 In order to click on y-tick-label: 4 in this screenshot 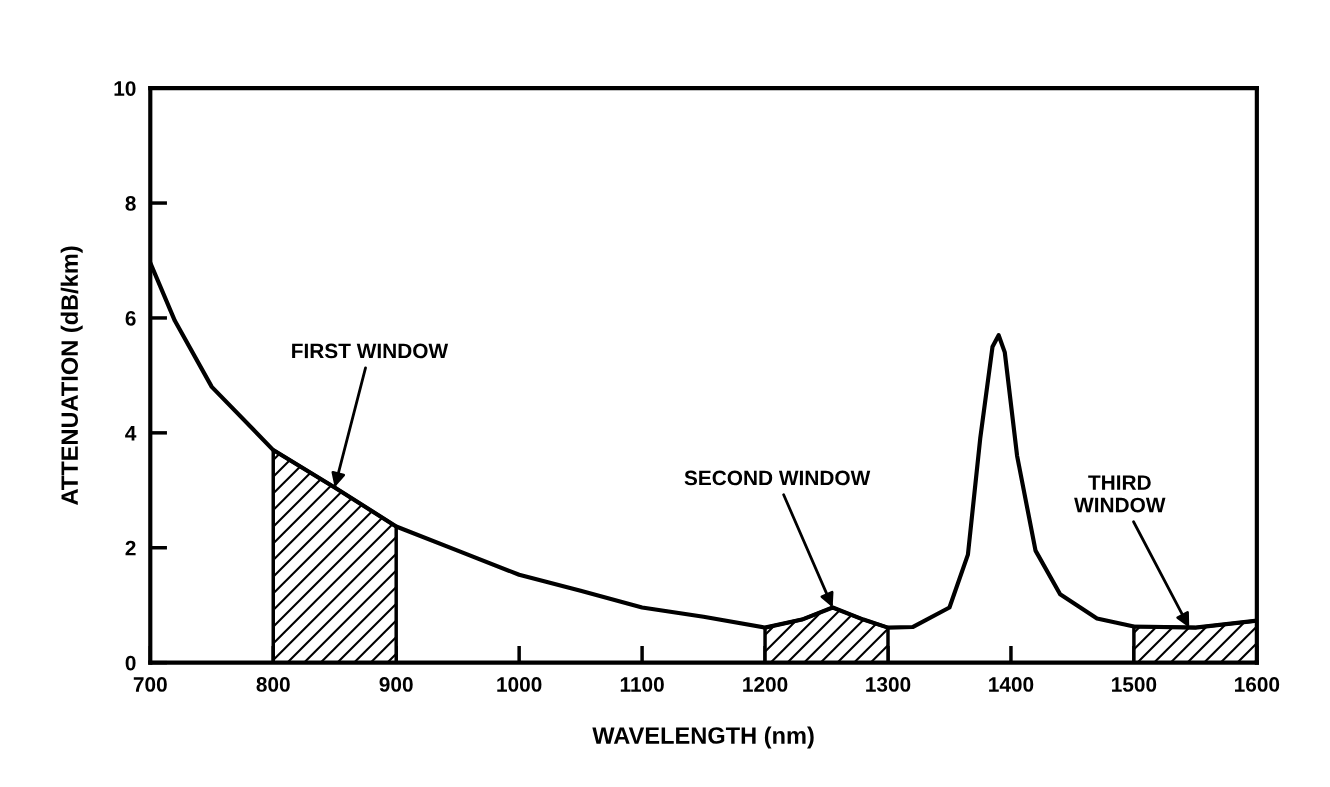, I will do `click(131, 433)`.